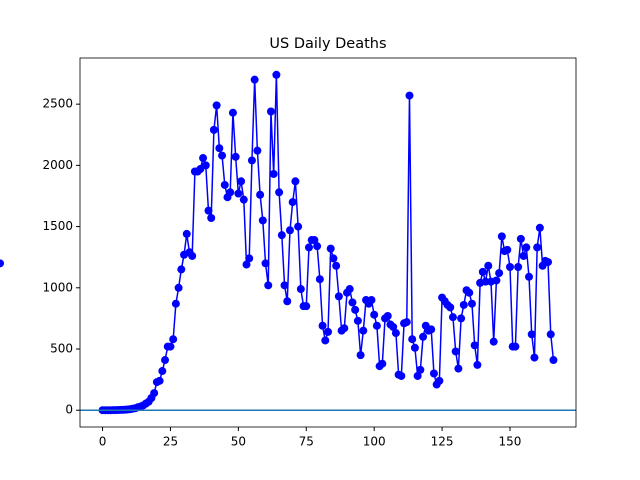 Image resolution: width=640 pixels, height=480 pixels. I want to click on y-tick-label: 500, so click(61, 349).